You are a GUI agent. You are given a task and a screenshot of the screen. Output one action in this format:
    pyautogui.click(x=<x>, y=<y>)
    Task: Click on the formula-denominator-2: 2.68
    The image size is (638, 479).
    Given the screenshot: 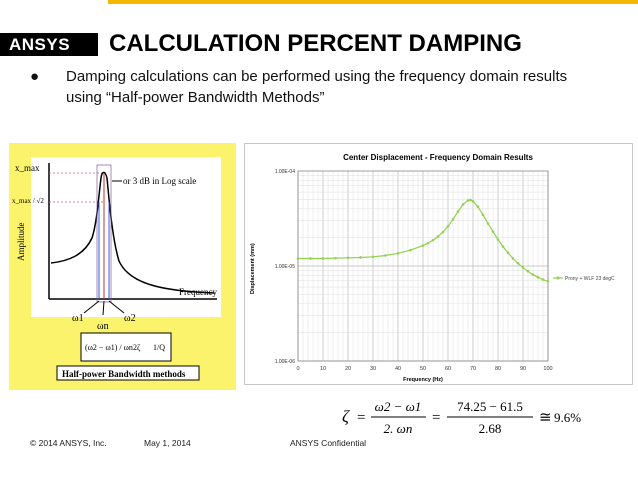 What is the action you would take?
    pyautogui.click(x=490, y=428)
    